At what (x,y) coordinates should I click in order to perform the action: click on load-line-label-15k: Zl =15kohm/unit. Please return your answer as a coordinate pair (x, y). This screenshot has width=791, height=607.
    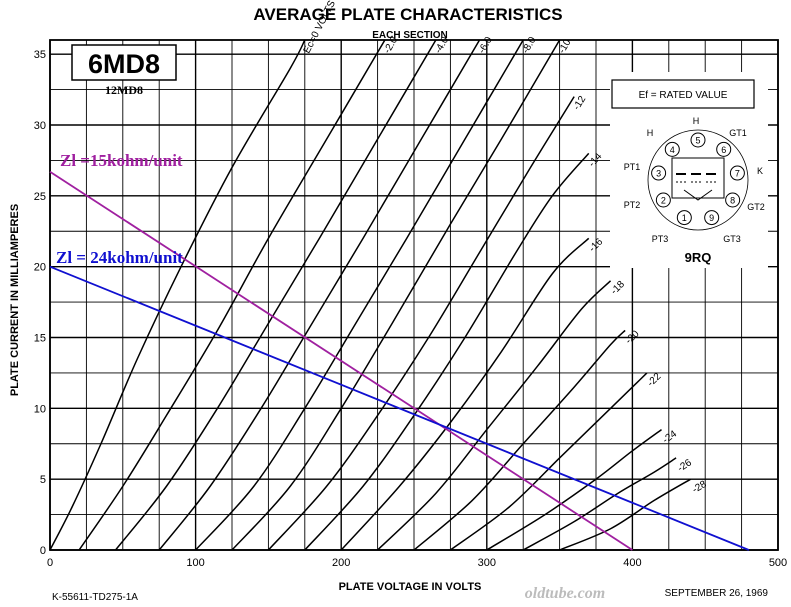
    Looking at the image, I should click on (121, 160).